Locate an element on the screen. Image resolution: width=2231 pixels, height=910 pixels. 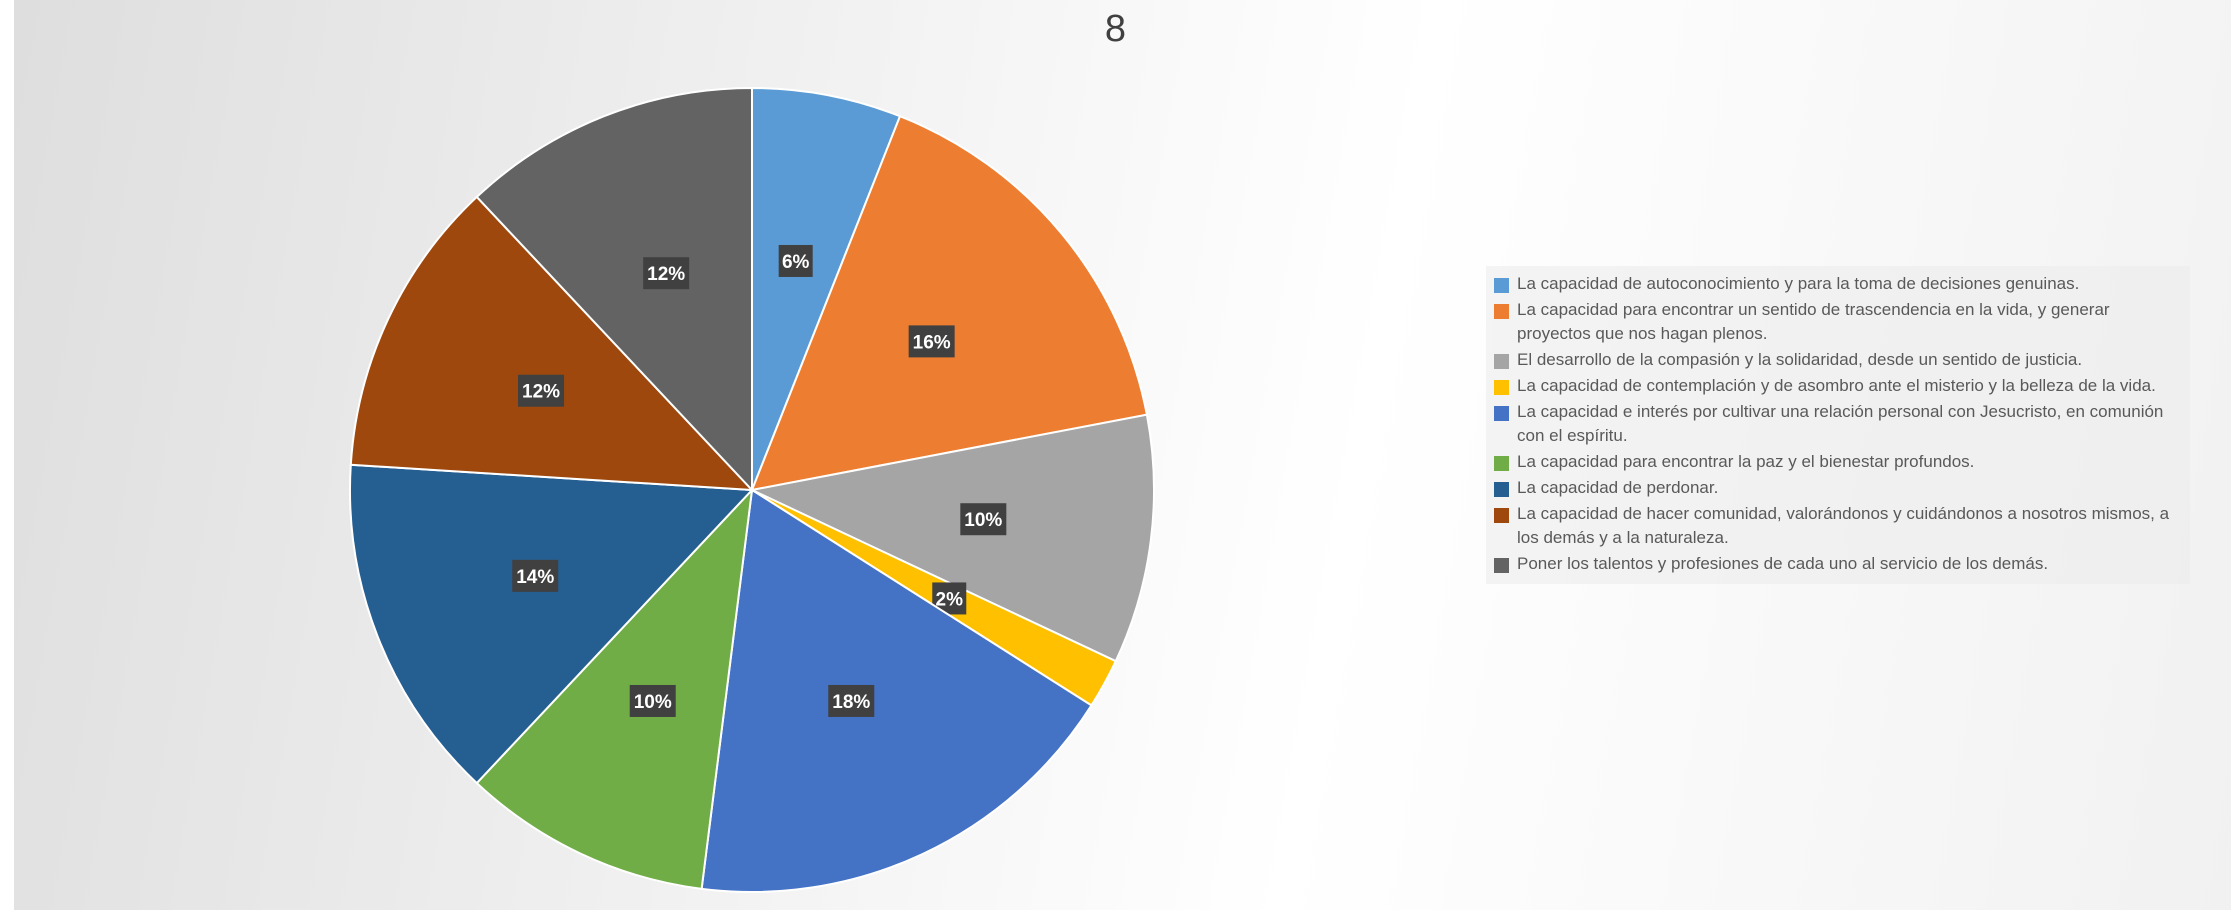
slice-data-label: 16% is located at coordinates (931, 341).